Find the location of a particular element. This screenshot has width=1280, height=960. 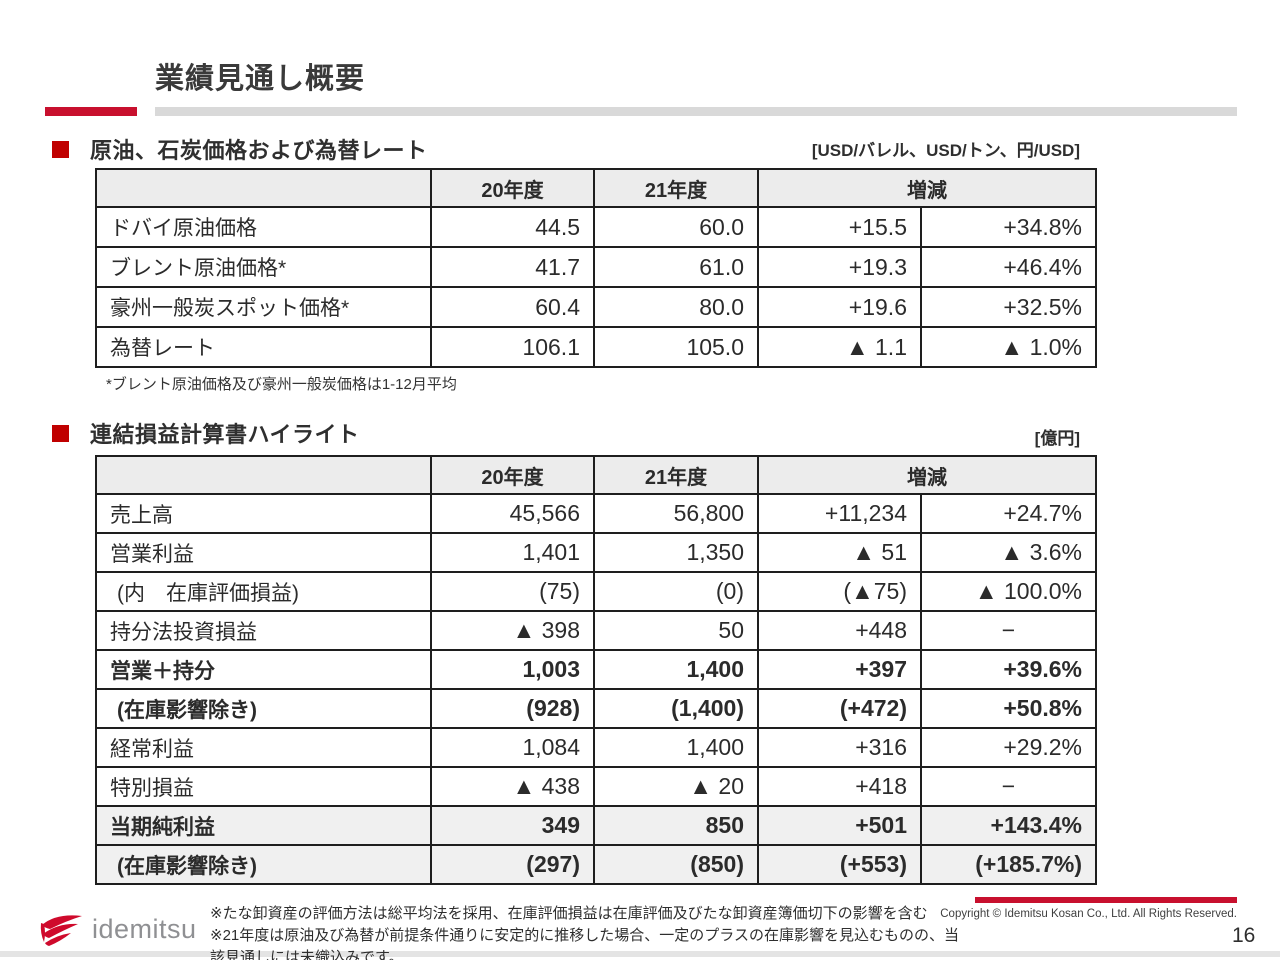

cell-change: +316 is located at coordinates (839, 747).